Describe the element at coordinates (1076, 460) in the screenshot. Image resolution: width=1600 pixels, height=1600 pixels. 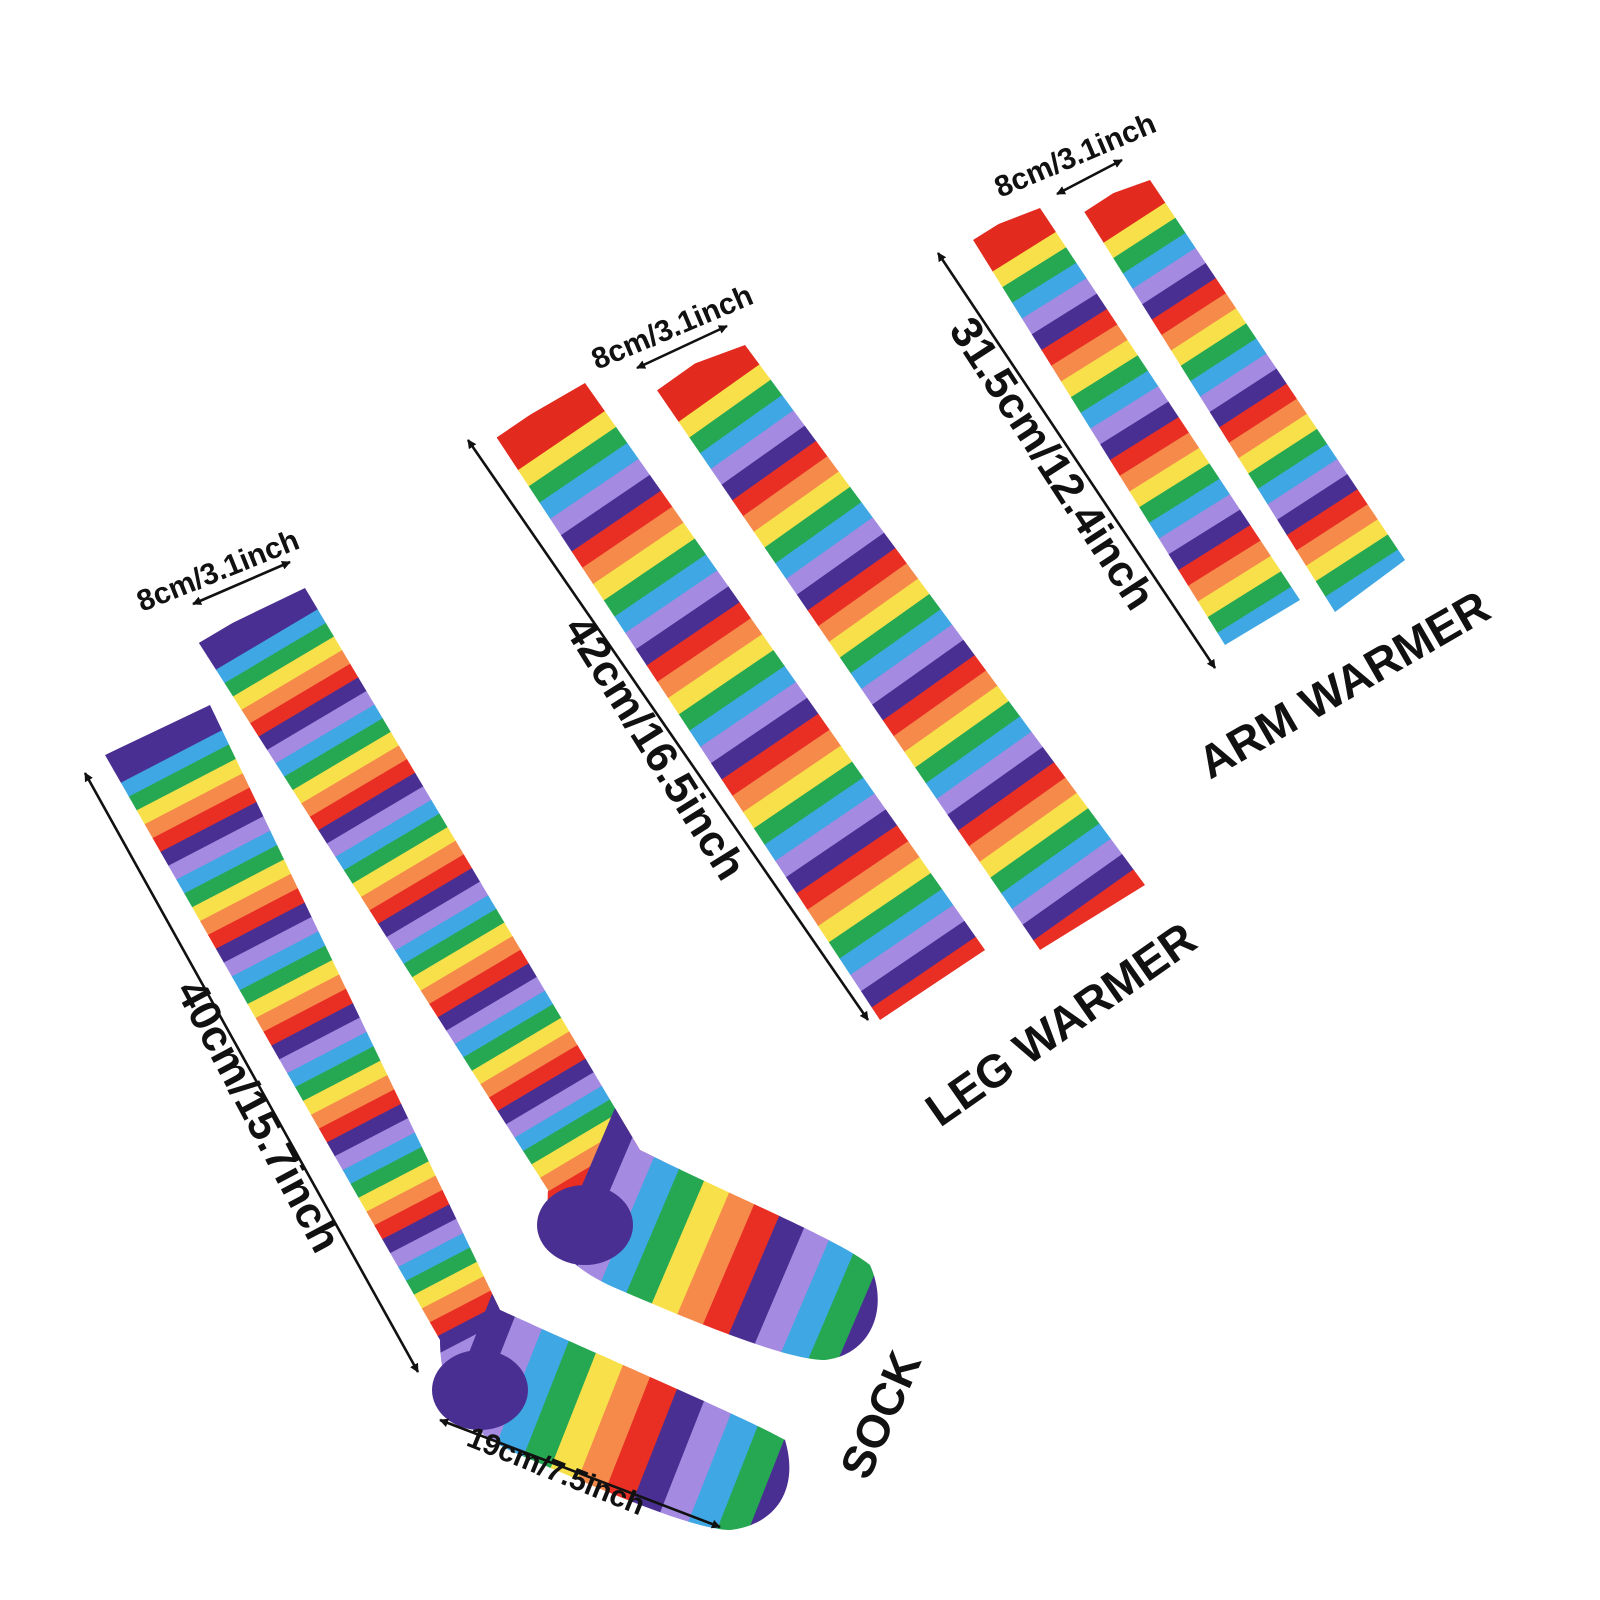
I see `arm-warmer-length-arrow` at that location.